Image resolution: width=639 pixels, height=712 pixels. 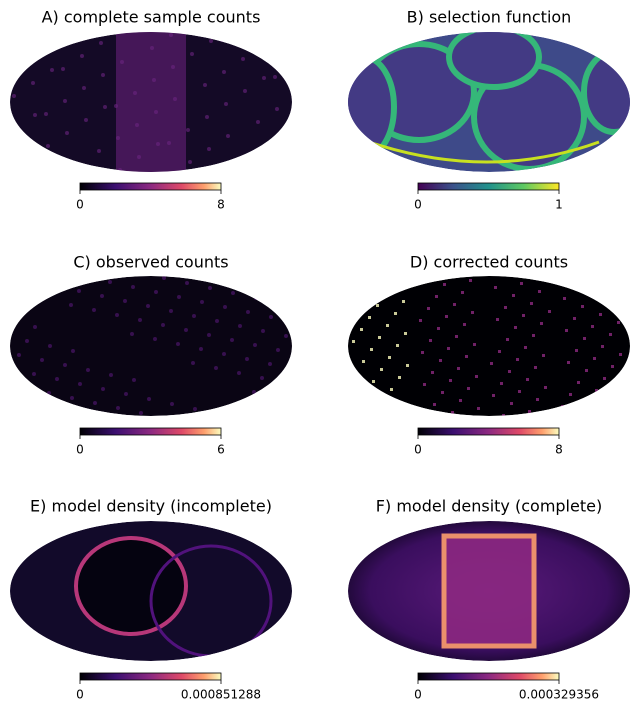 I want to click on map-ring, so click(x=131, y=586).